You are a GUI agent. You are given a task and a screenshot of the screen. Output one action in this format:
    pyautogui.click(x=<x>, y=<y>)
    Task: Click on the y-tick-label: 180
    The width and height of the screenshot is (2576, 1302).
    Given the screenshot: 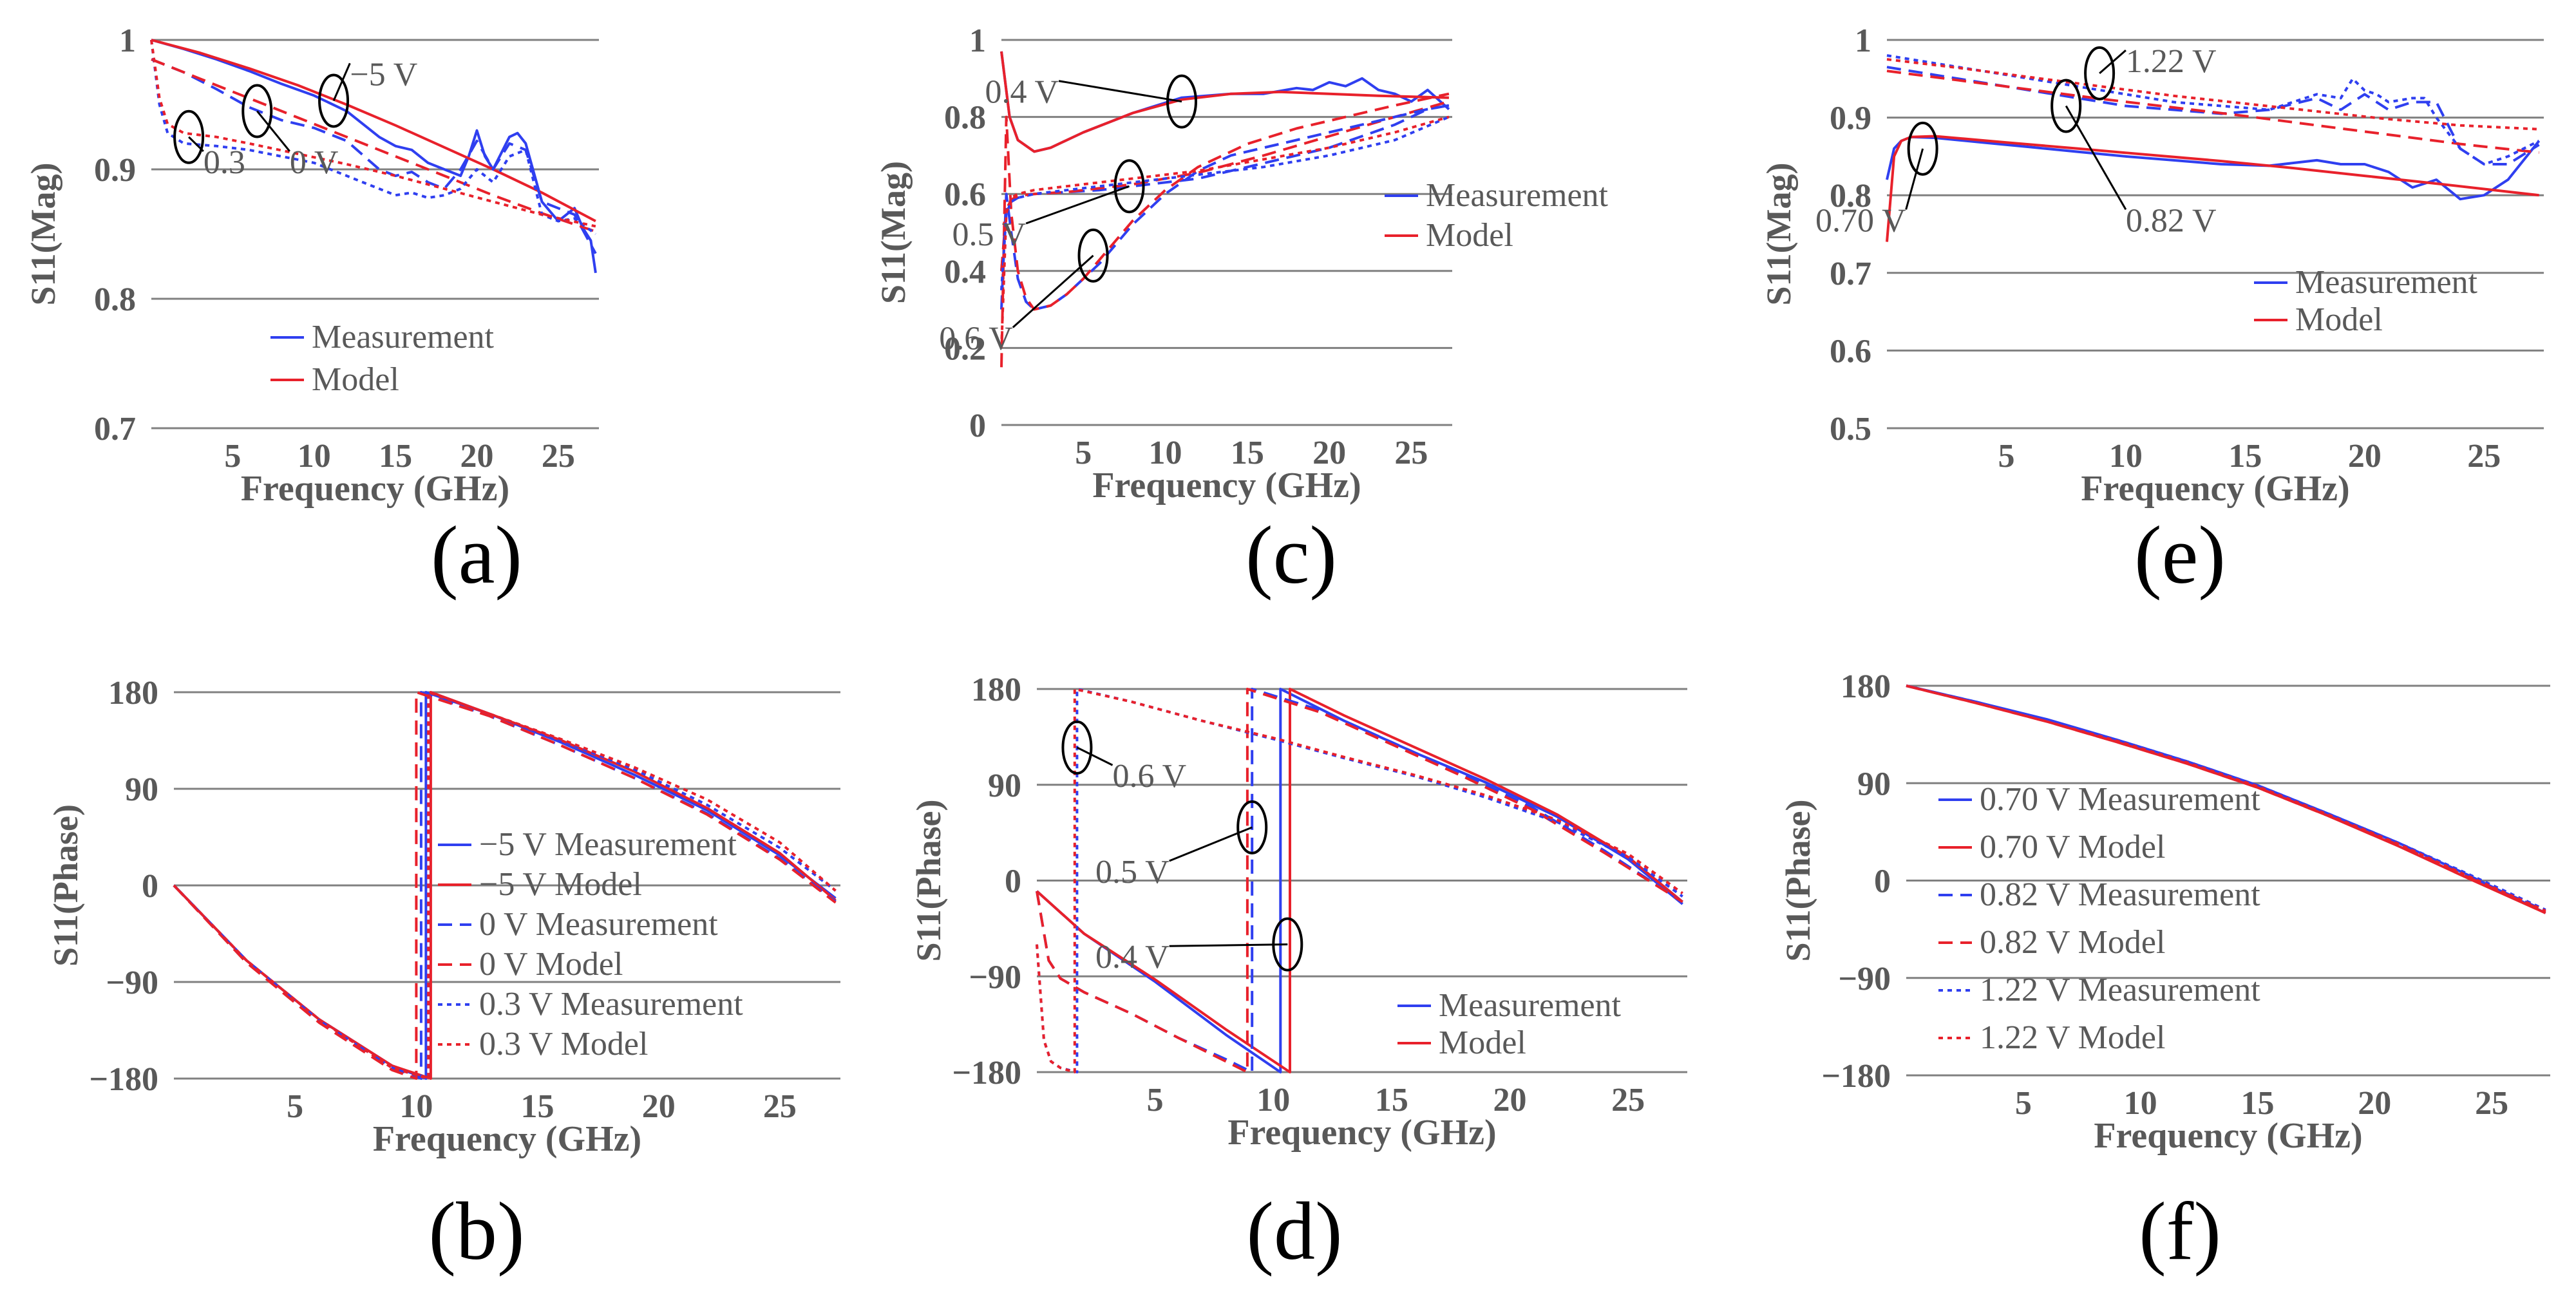 What is the action you would take?
    pyautogui.click(x=133, y=694)
    